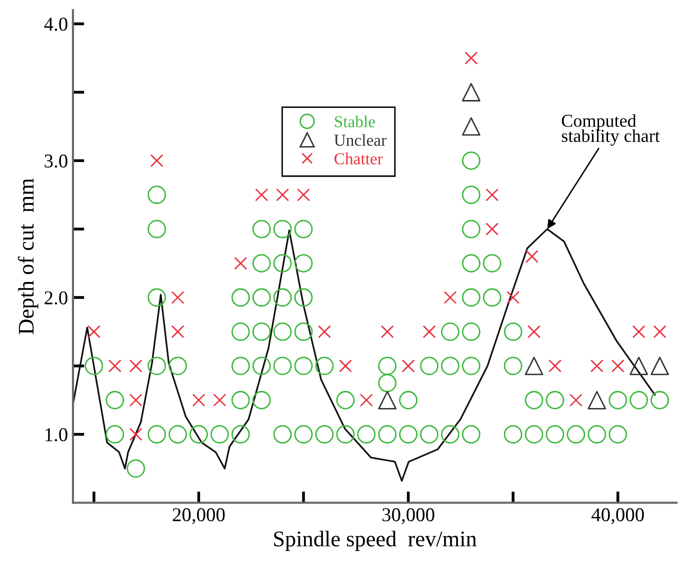 The width and height of the screenshot is (682, 563). I want to click on x-tick-label: 40,000, so click(618, 516).